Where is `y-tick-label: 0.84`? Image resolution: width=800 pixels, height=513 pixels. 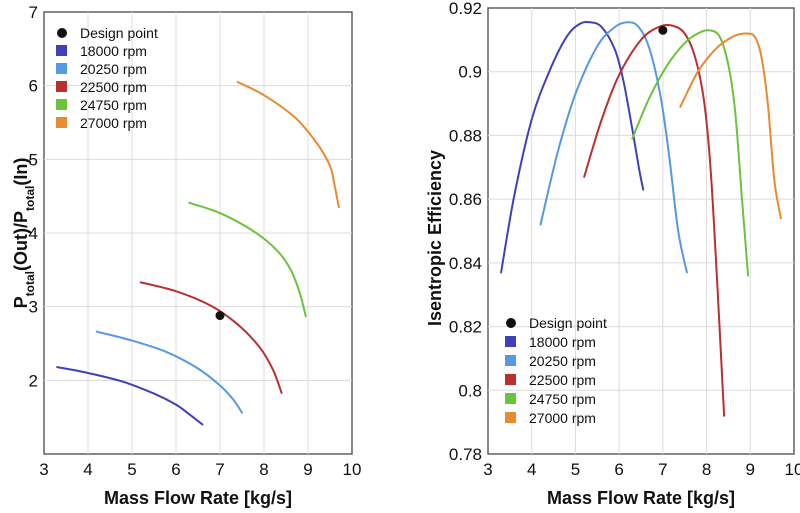
y-tick-label: 0.84 is located at coordinates (465, 263).